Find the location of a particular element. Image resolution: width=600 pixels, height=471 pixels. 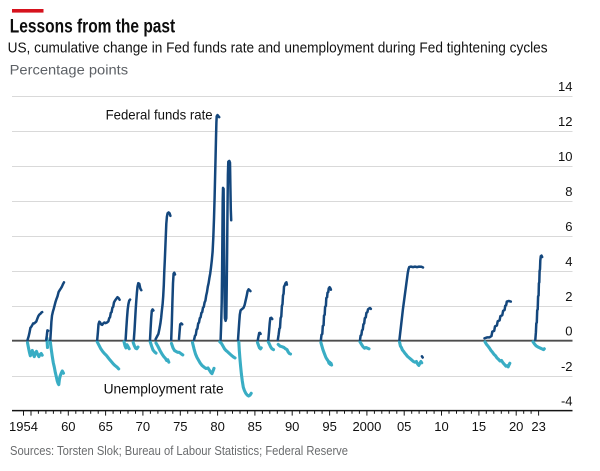

svg-text: 20 is located at coordinates (516, 426).